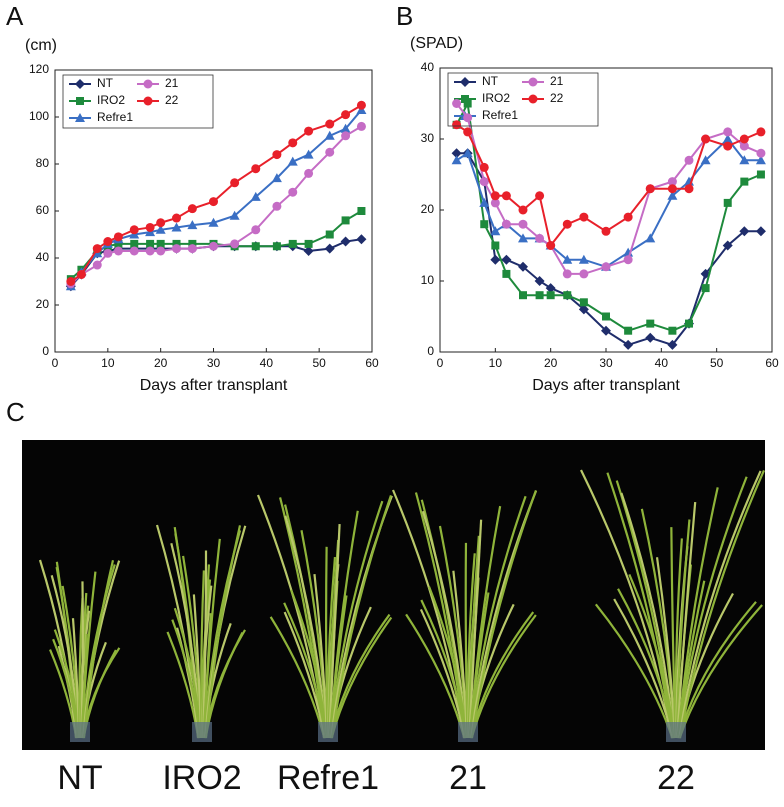 The image size is (784, 807). I want to click on pot, so click(676, 732).